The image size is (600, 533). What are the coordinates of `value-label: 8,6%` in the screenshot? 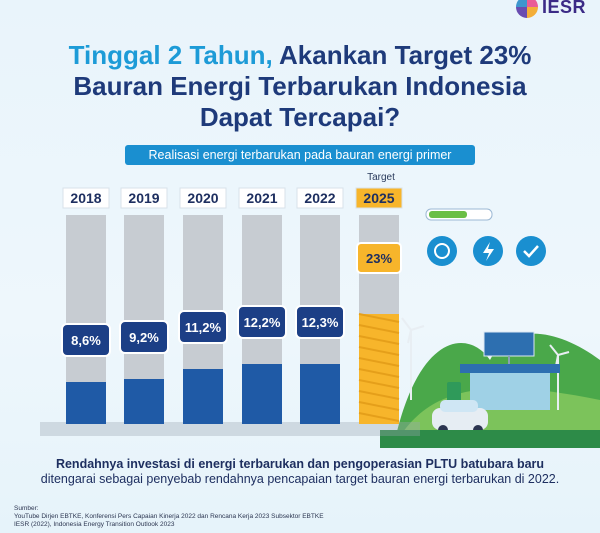 It's located at (86, 340).